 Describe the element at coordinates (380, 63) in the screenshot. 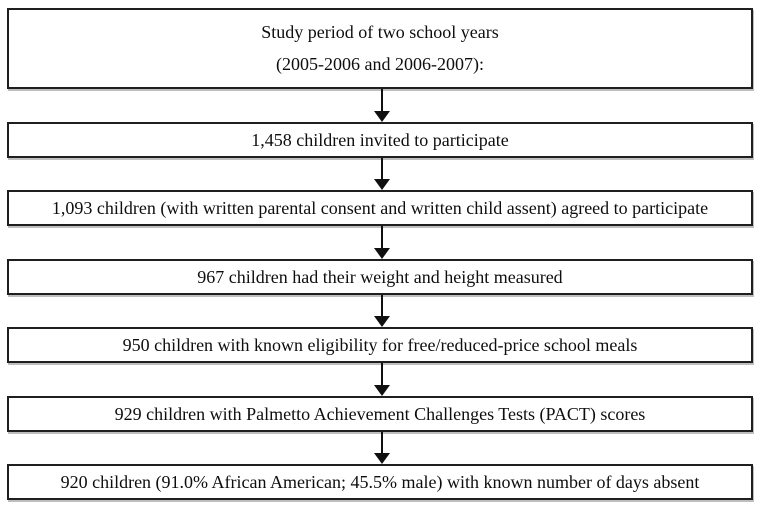

I see `study-period-line-2: (2005-2006 and 2006-2007):` at that location.